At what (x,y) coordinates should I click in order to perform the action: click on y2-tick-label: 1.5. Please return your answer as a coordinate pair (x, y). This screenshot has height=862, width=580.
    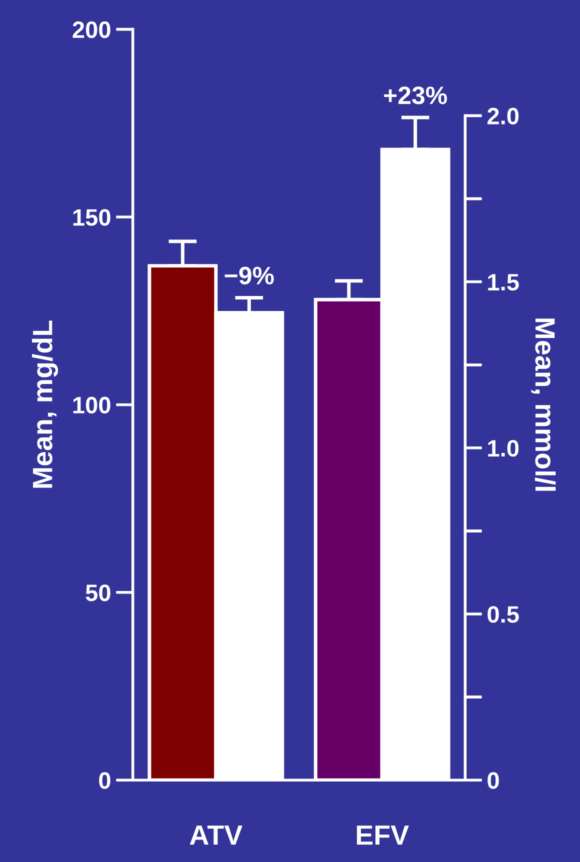
    Looking at the image, I should click on (503, 282).